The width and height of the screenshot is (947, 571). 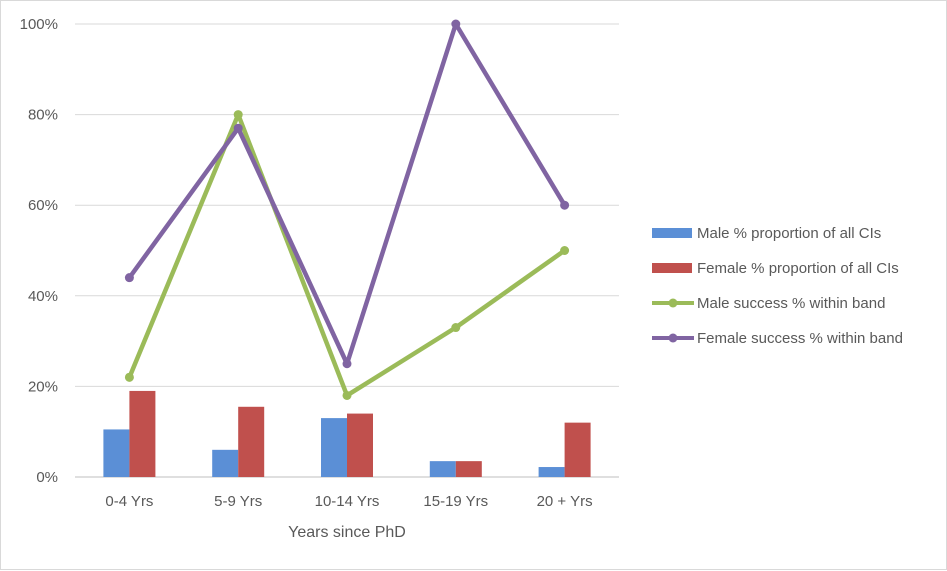 I want to click on x-axis-title: Years since PhD, so click(x=347, y=532).